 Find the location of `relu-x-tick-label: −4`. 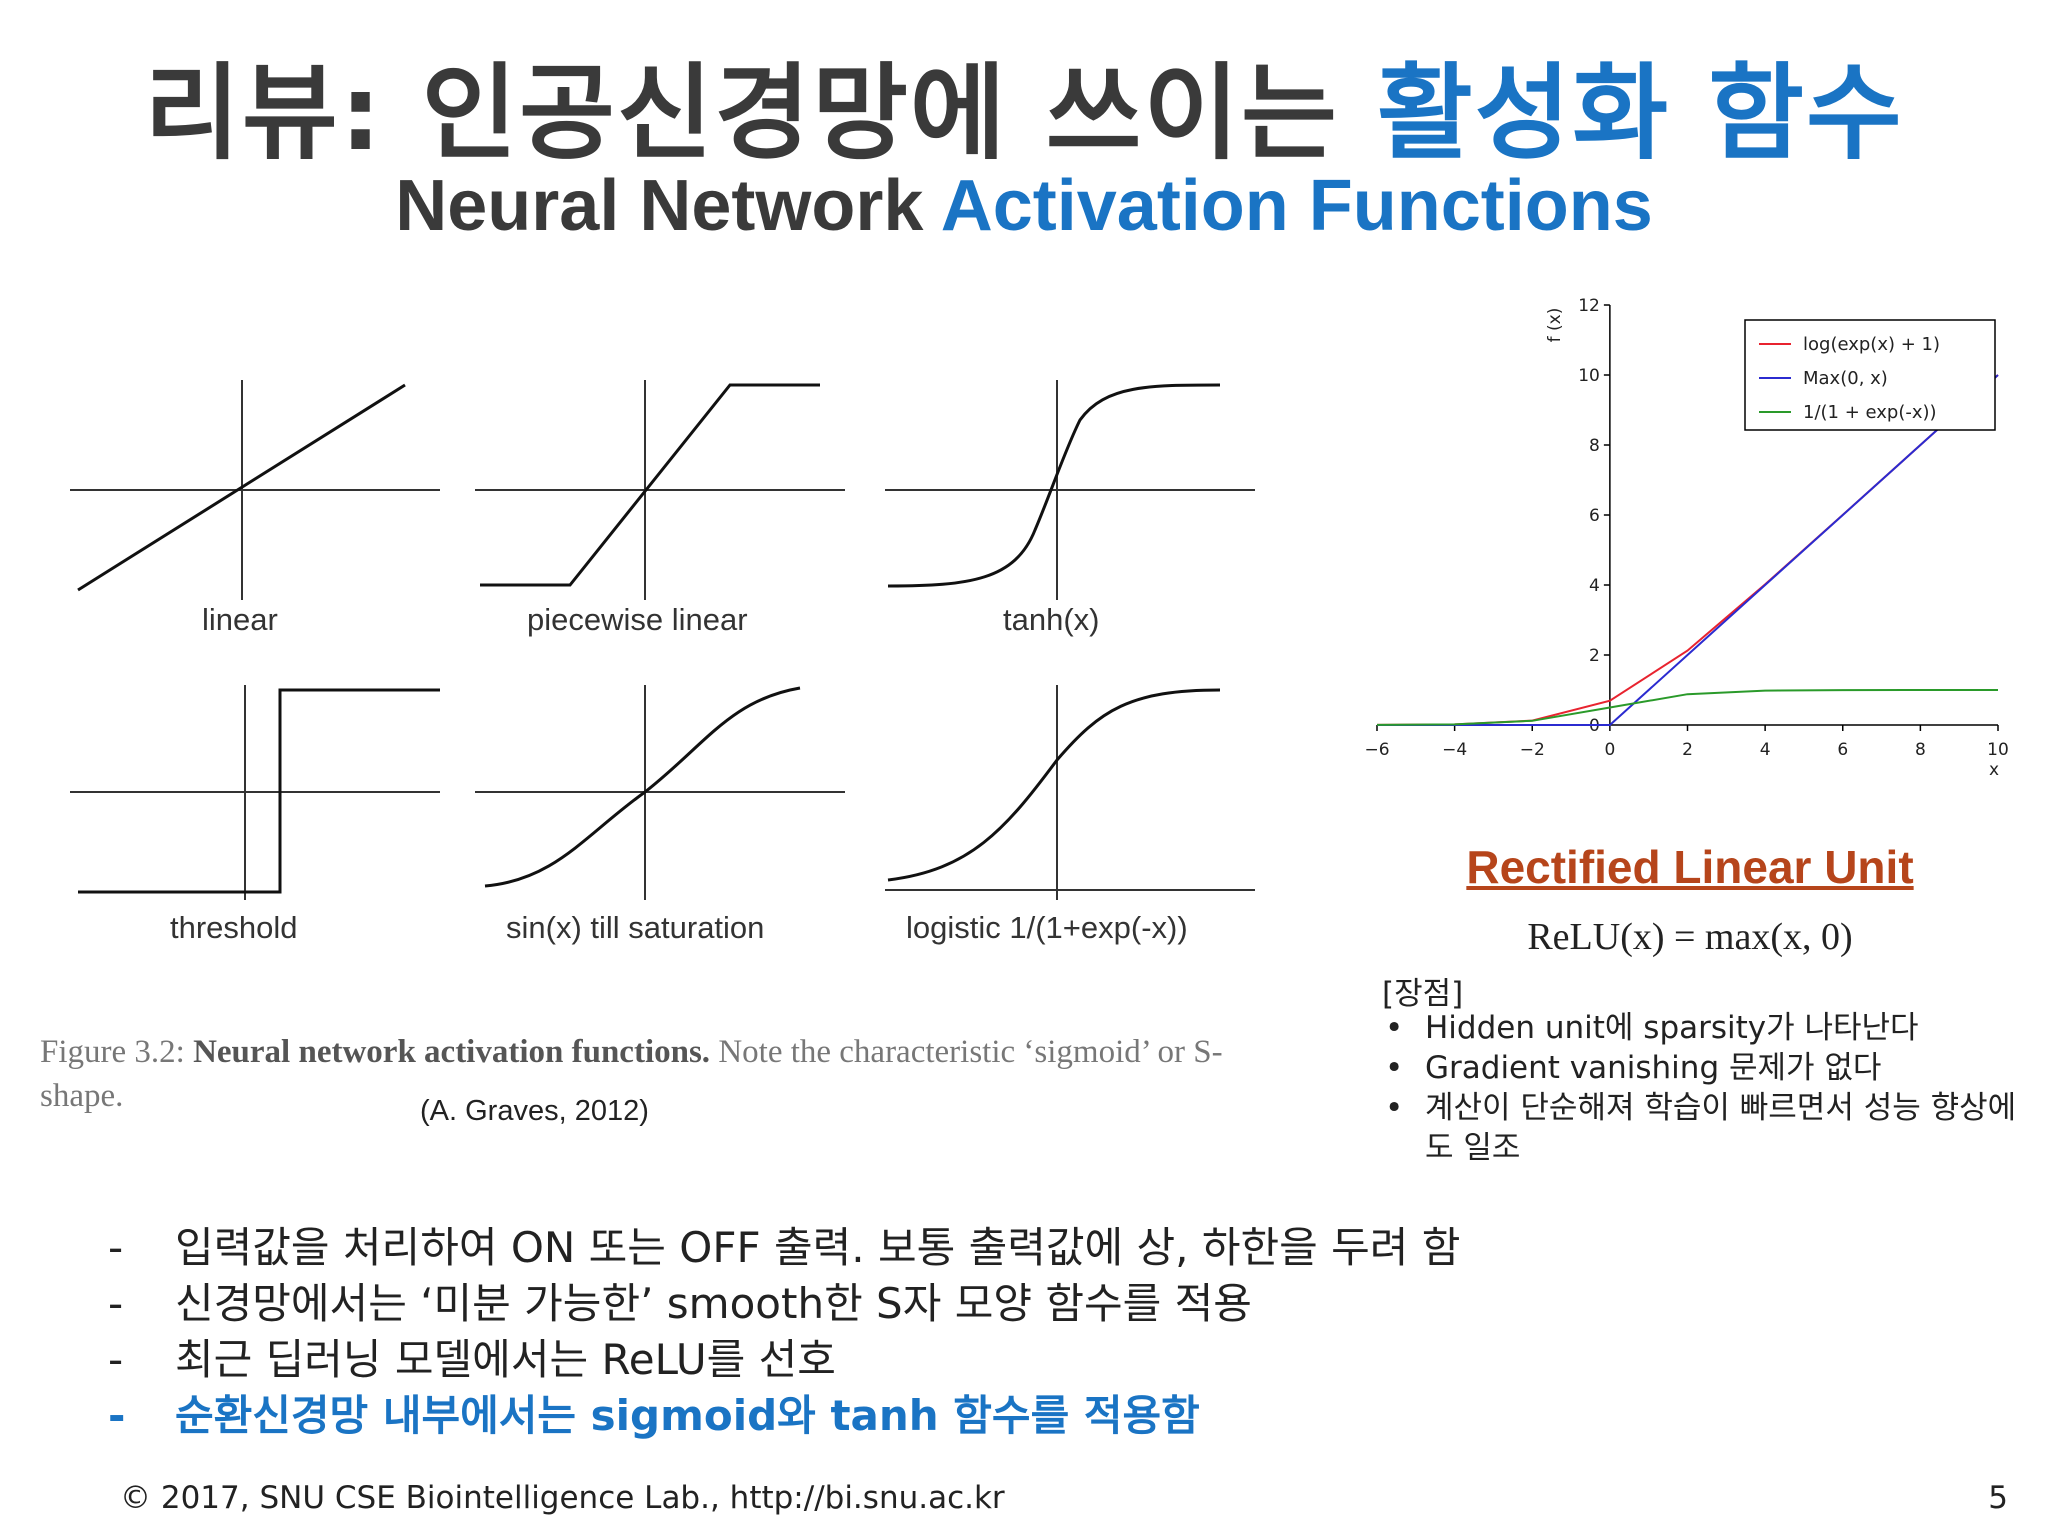

relu-x-tick-label: −4 is located at coordinates (1454, 750).